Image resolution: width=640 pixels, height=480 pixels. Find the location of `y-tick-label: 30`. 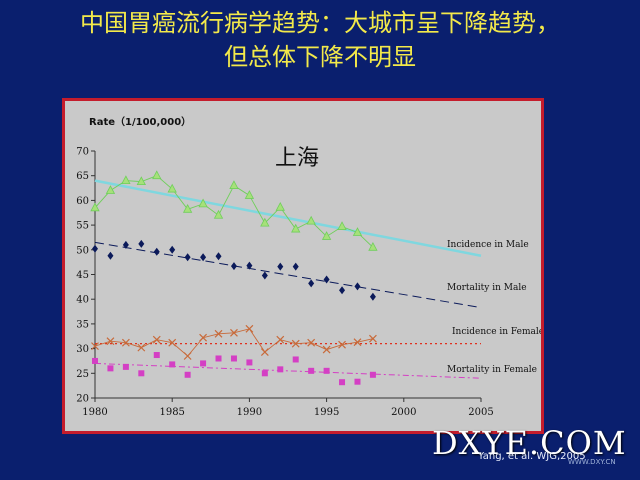

y-tick-label: 30 is located at coordinates (82, 349).